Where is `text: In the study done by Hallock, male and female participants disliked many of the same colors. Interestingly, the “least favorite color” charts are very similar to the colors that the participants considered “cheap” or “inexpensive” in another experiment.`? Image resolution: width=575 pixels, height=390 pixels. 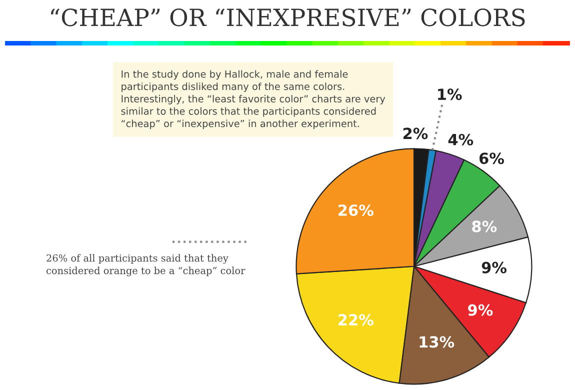
text: In the study done by Hallock, male and female participants disliked many of the same colors. Interestingly, the “least favorite color” charts are very similar to the colors that the participants considered “cheap” or “inexpensive” in another experiment. is located at coordinates (253, 100).